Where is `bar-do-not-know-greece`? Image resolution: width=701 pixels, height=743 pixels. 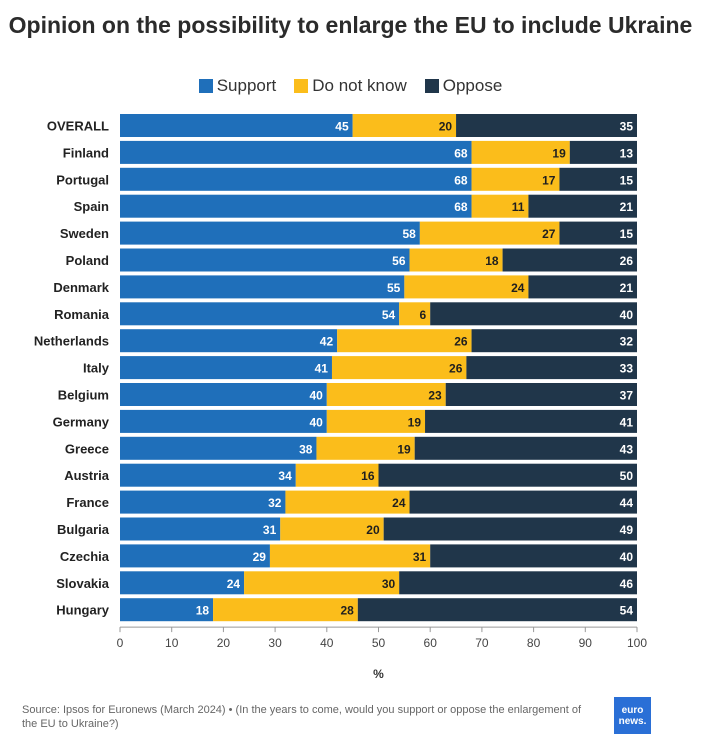
bar-do-not-know-greece is located at coordinates (365, 448).